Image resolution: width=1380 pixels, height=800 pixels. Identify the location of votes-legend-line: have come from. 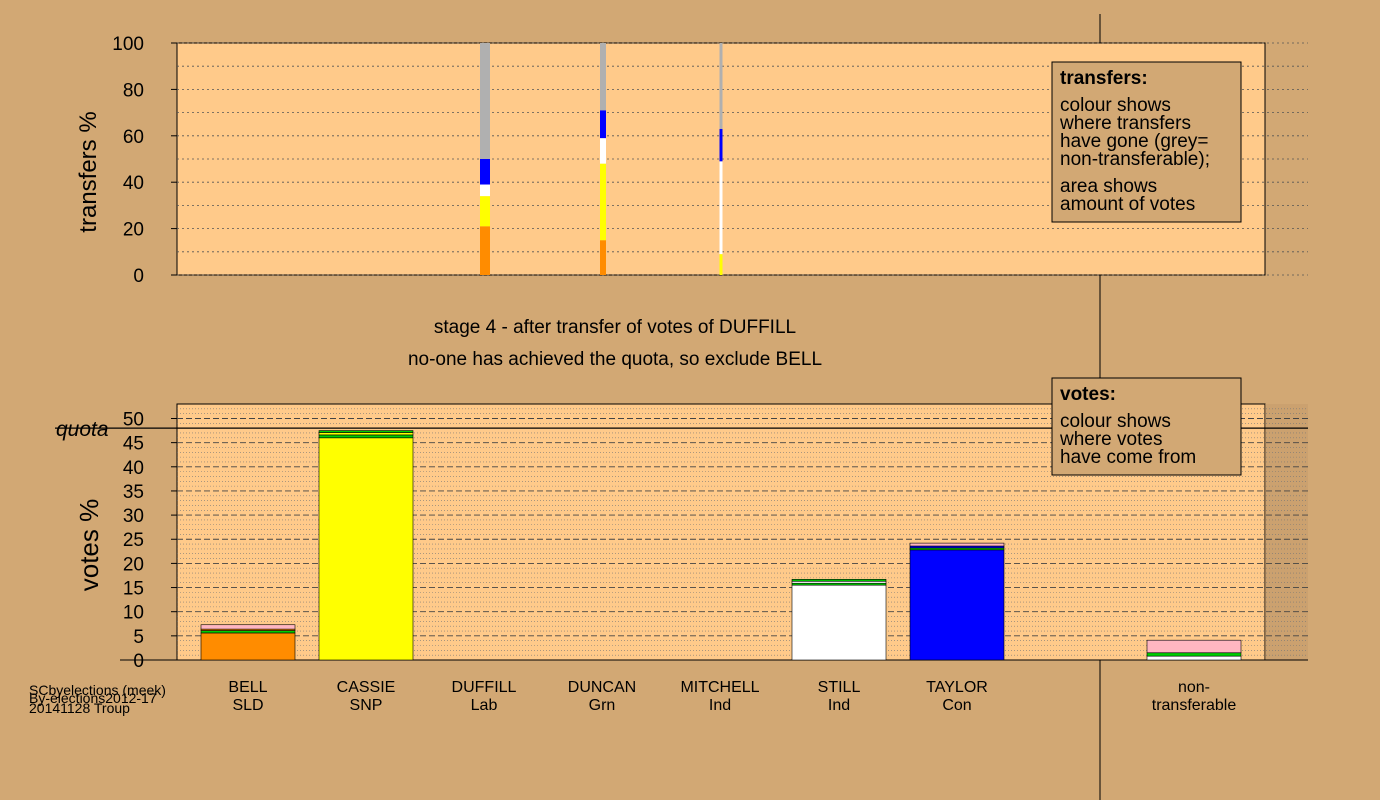
(1128, 457).